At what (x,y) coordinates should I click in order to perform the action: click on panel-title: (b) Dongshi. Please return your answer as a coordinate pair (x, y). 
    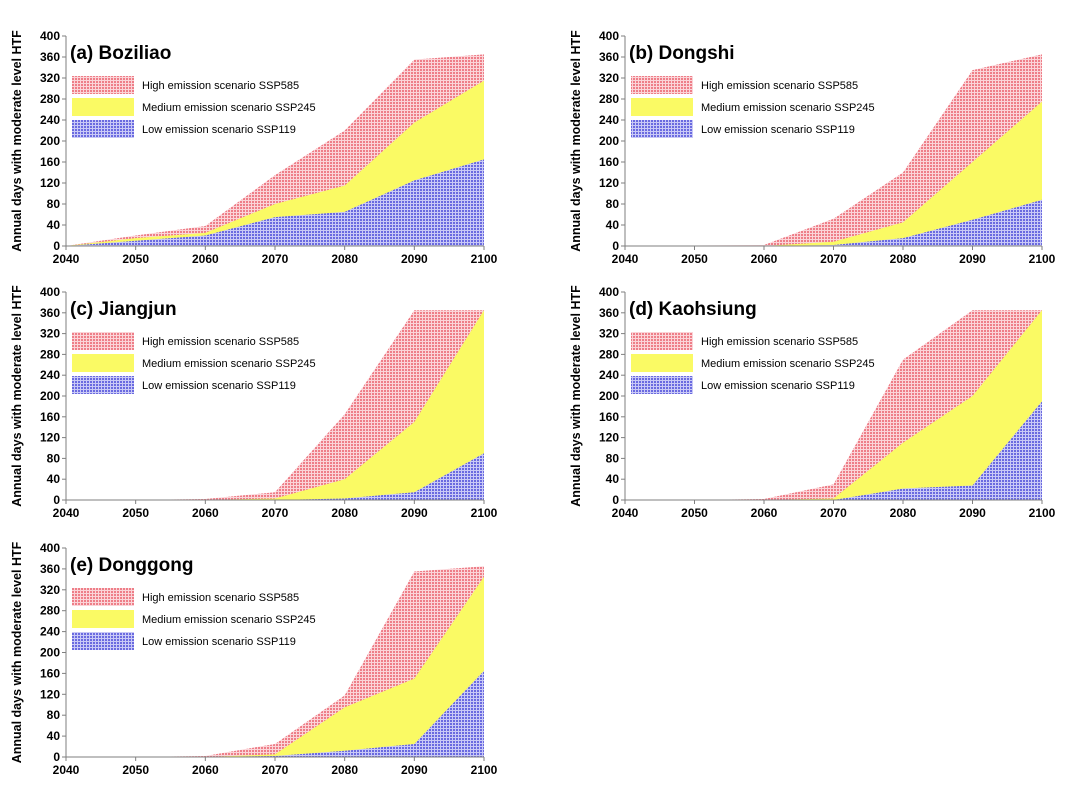
    Looking at the image, I should click on (682, 53).